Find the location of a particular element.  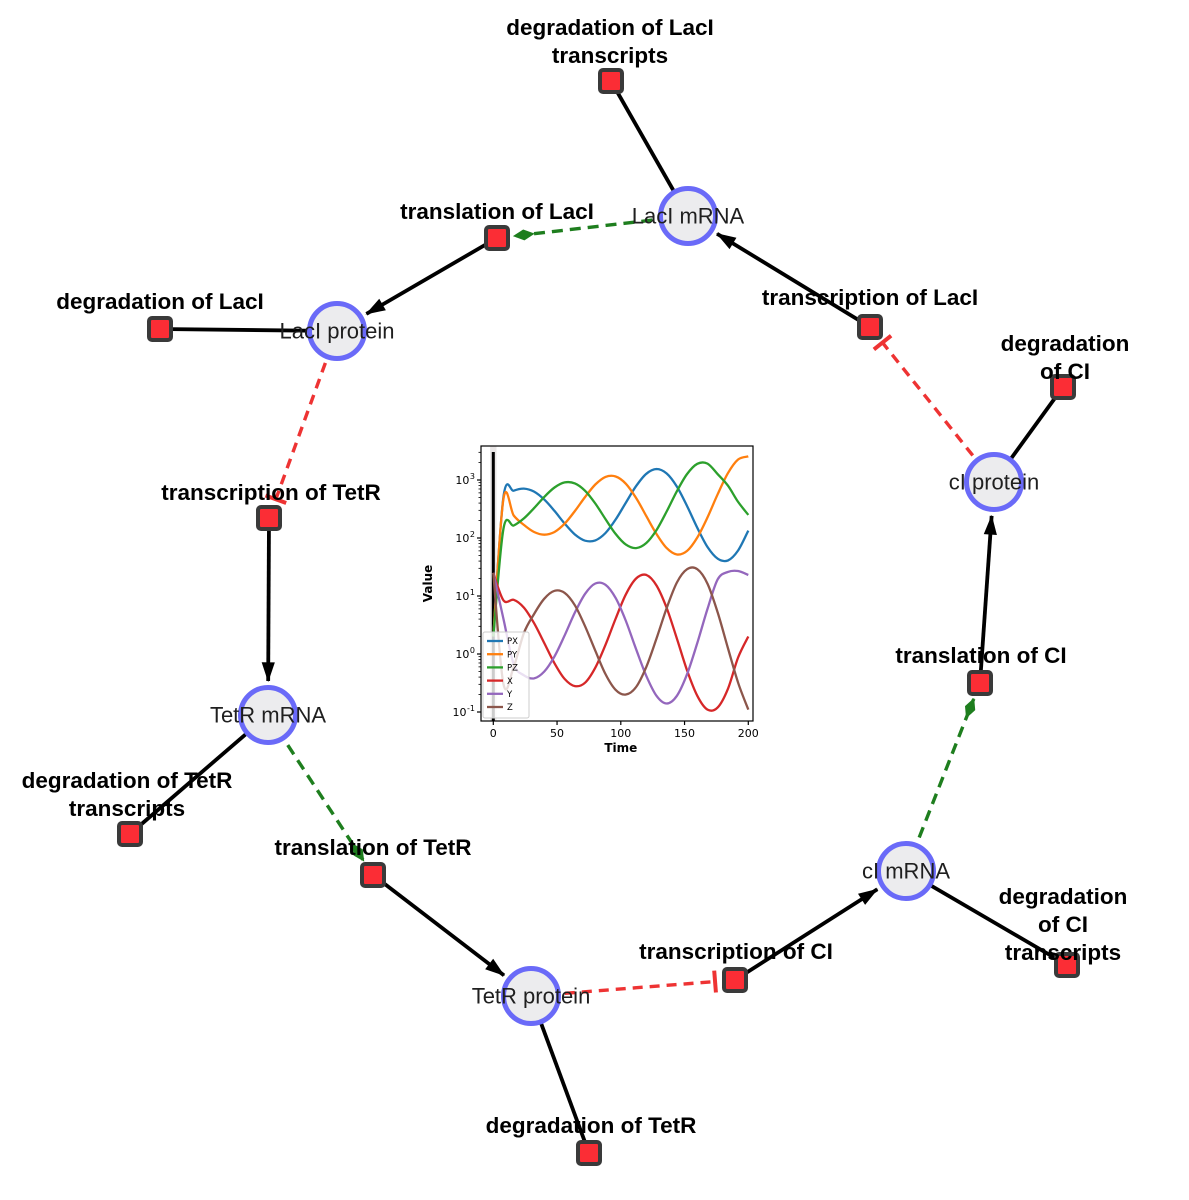

edge-txn_cI-cI_mRNA is located at coordinates (806, 934).